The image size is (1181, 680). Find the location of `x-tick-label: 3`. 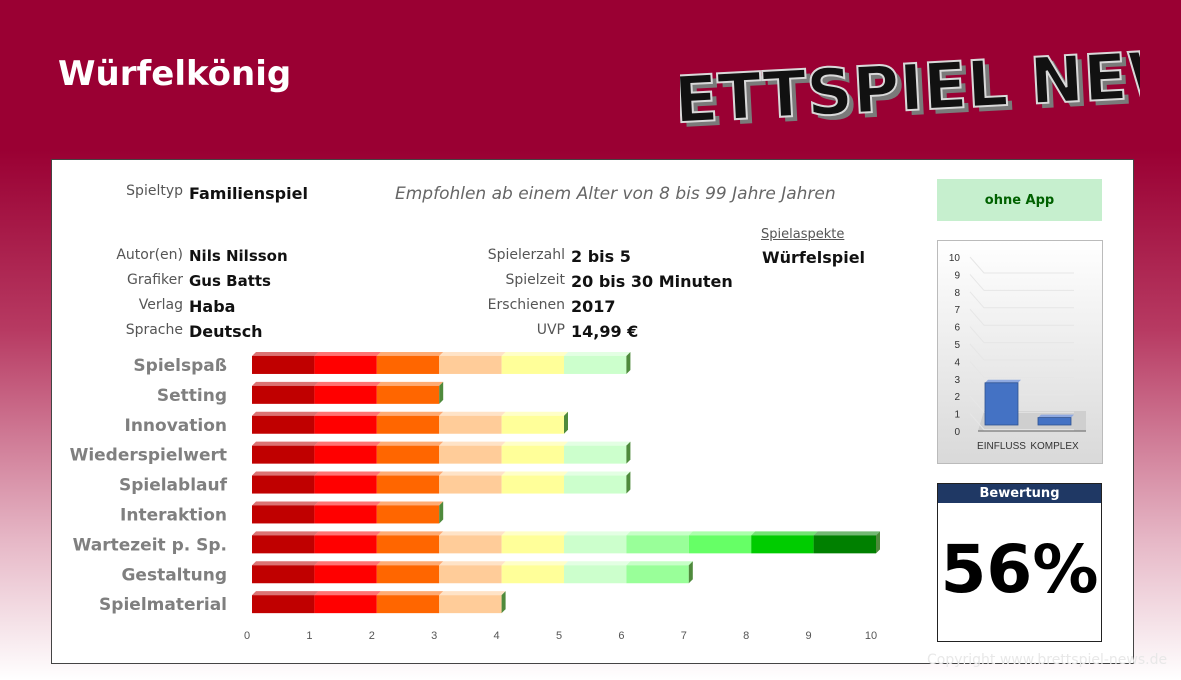

x-tick-label: 3 is located at coordinates (434, 636).